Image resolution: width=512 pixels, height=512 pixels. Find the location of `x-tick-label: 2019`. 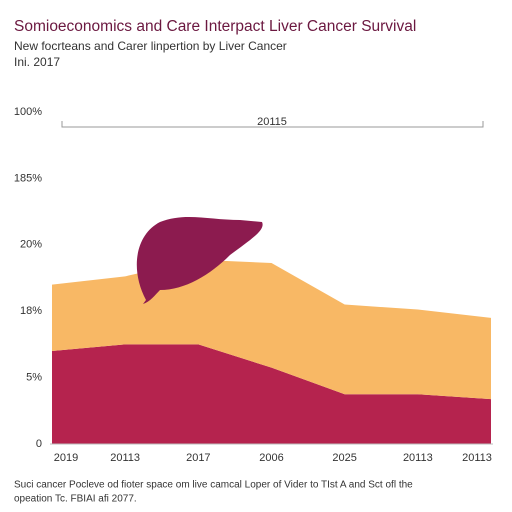

x-tick-label: 2019 is located at coordinates (66, 458).